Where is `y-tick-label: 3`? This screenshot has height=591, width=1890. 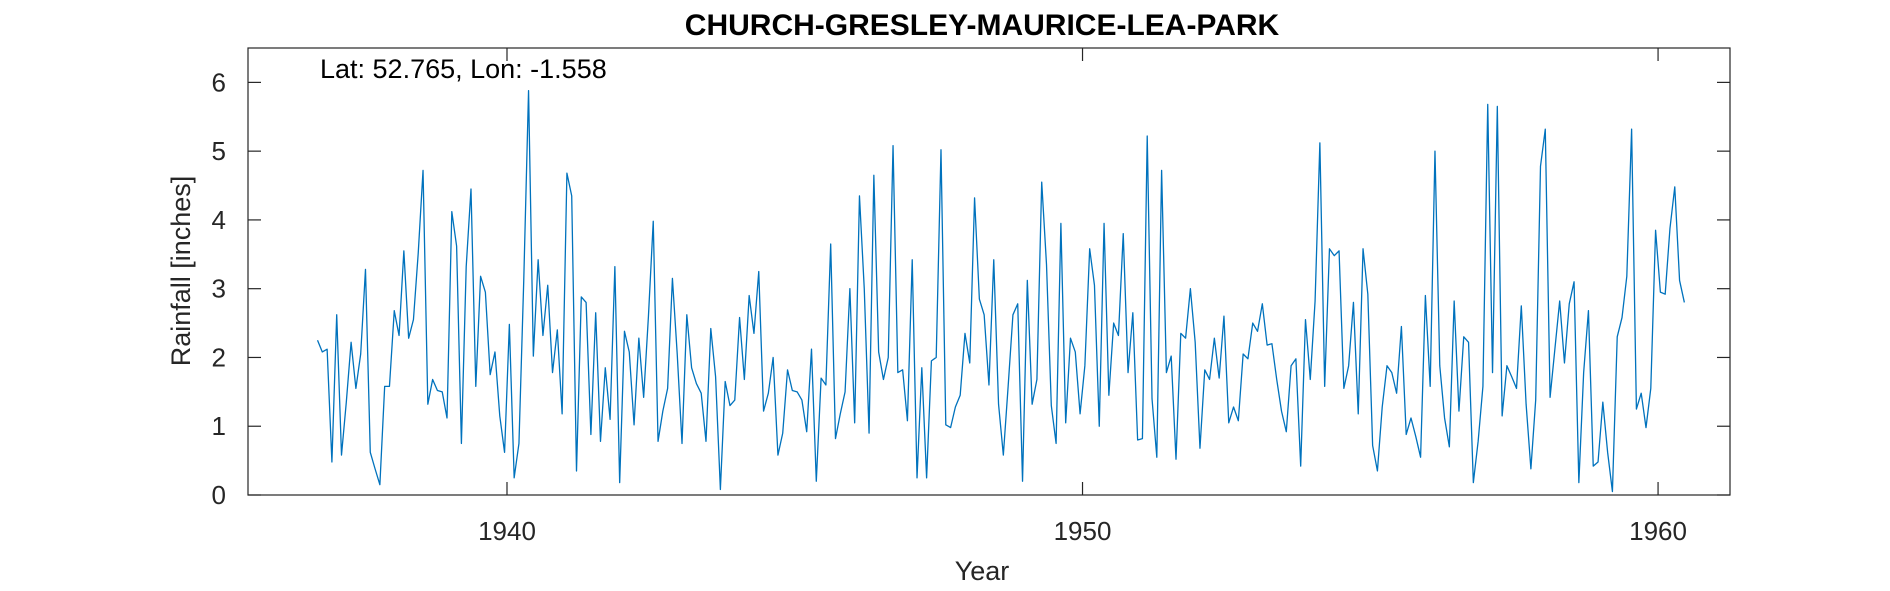 y-tick-label: 3 is located at coordinates (219, 289).